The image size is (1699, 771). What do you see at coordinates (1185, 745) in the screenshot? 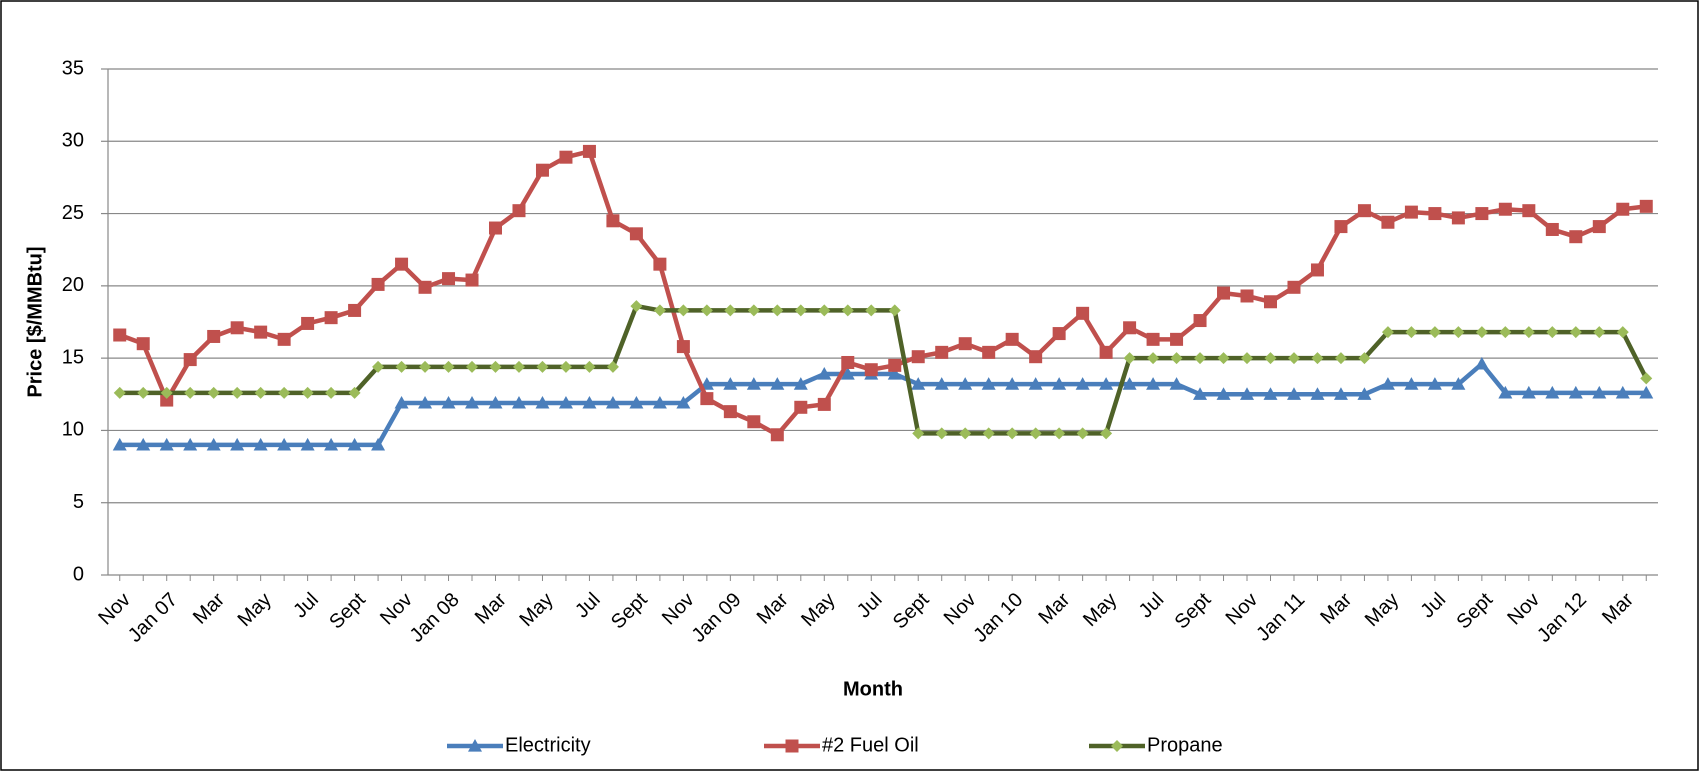
I see `legend-label: Propane` at bounding box center [1185, 745].